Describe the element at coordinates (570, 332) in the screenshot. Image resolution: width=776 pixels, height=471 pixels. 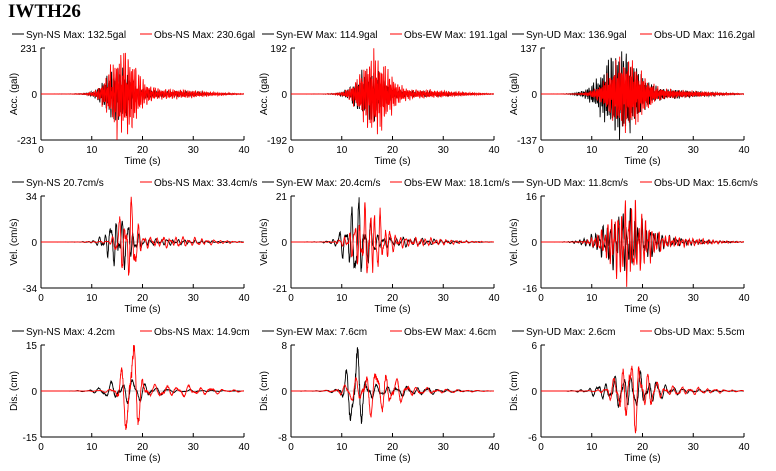
I see `legend-syn-label: Syn-UD Max: 2.6cm` at that location.